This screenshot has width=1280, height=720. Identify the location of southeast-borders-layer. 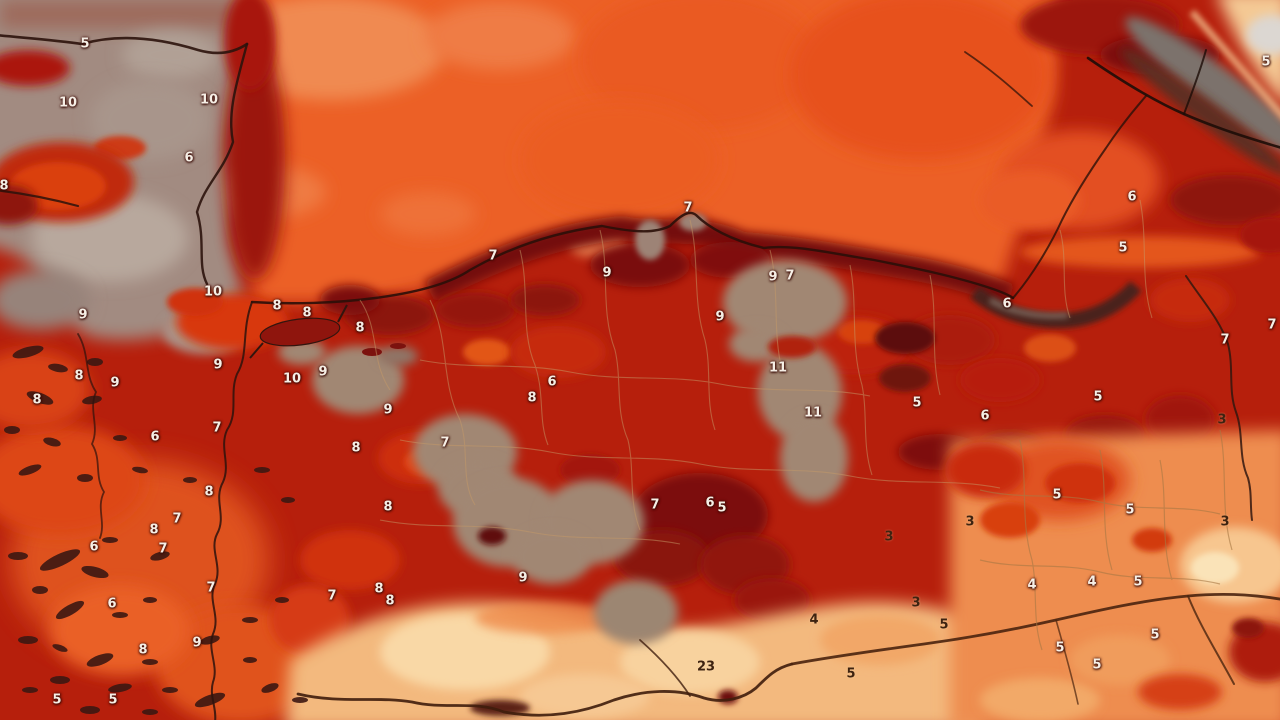
(1106, 540).